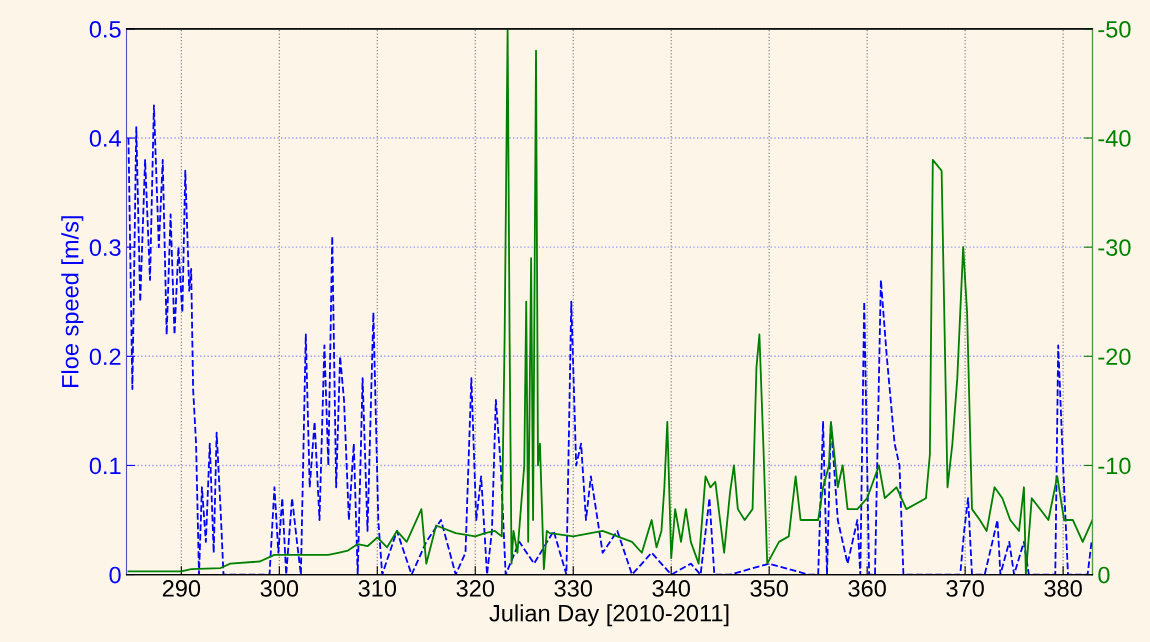 The height and width of the screenshot is (642, 1150). What do you see at coordinates (115, 575) in the screenshot?
I see `y-tick-label: 0` at bounding box center [115, 575].